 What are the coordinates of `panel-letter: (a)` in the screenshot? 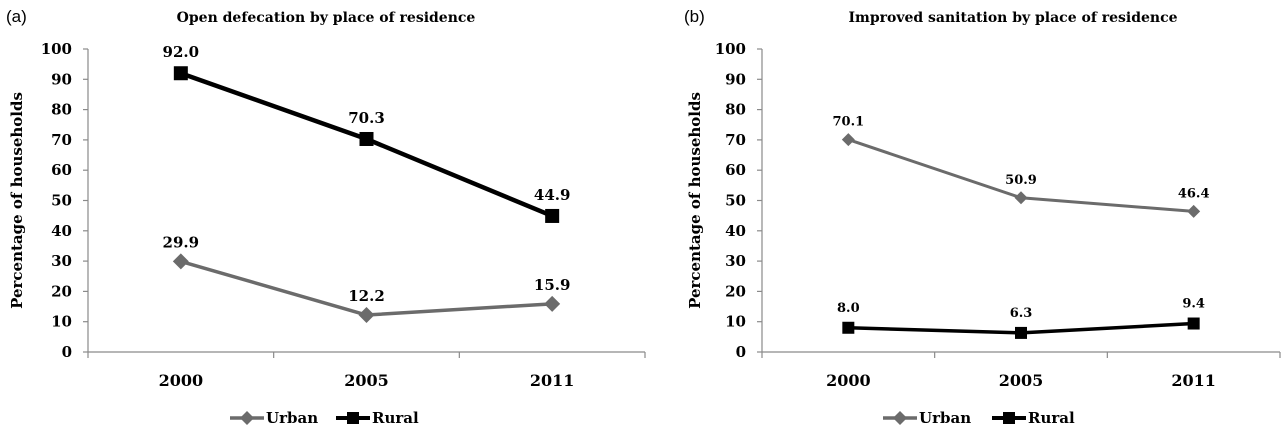 It's located at (16, 16).